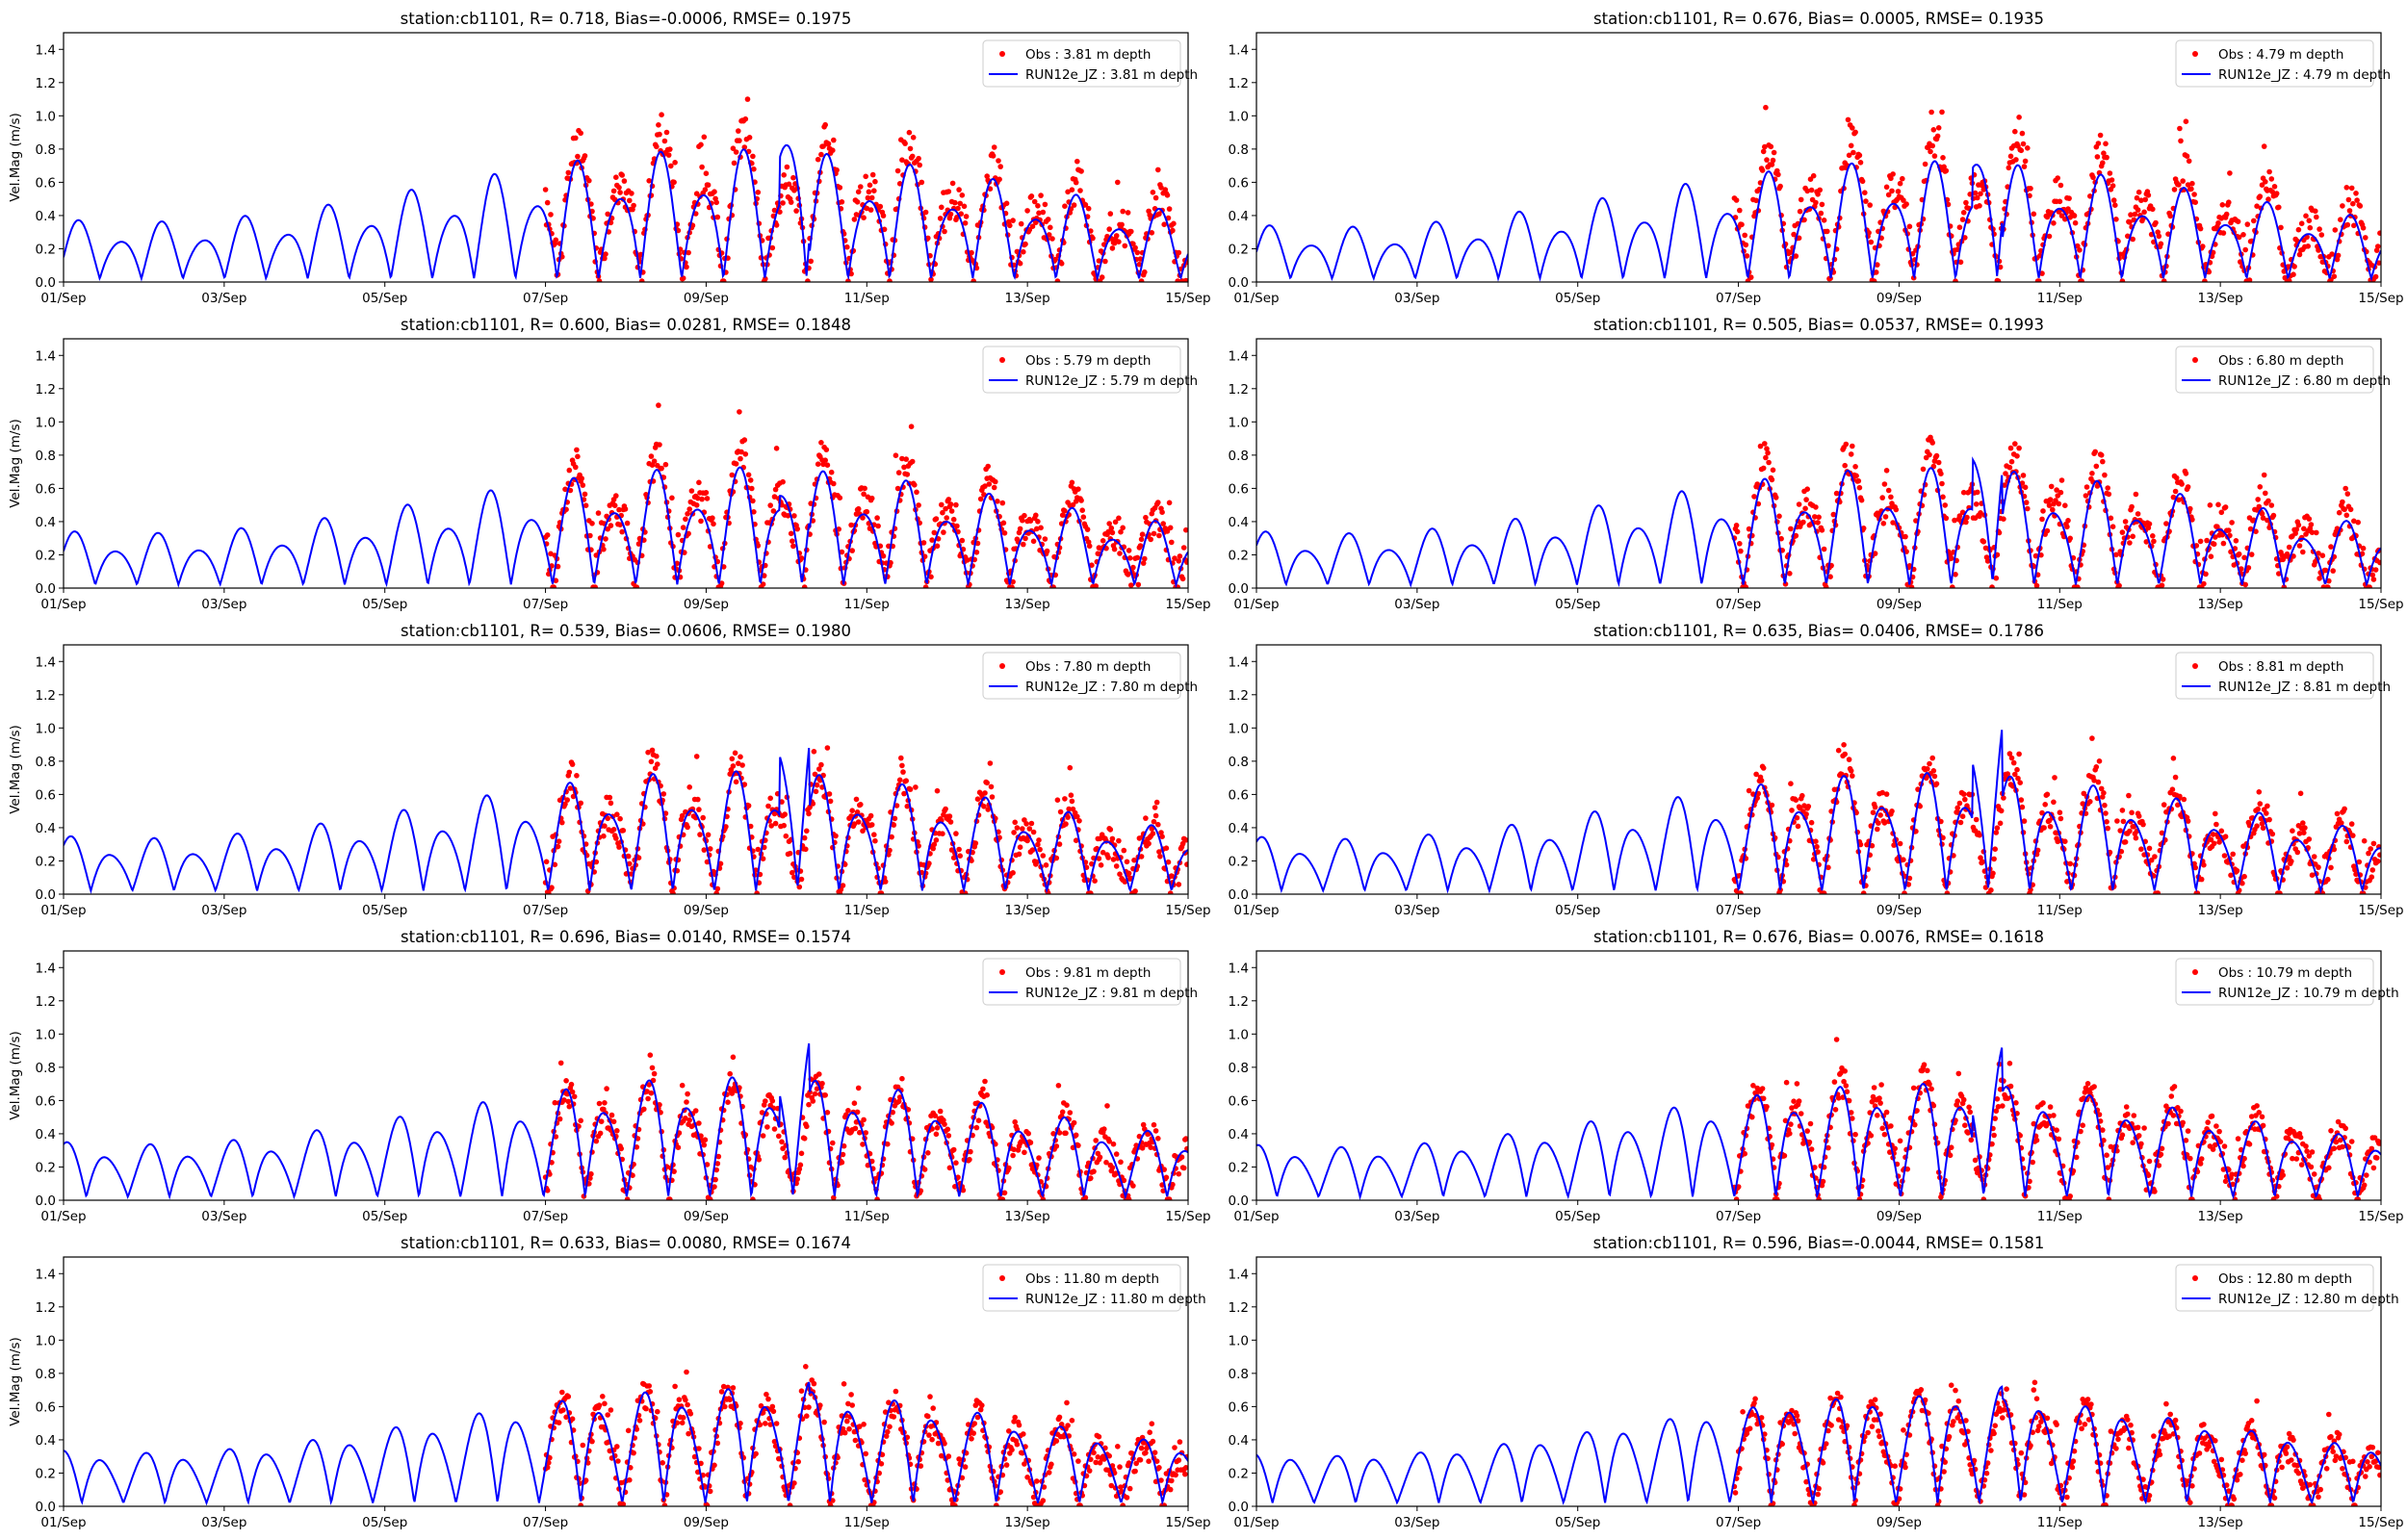  Describe the element at coordinates (1577, 604) in the screenshot. I see `x-tick-label: 05/Sep` at that location.